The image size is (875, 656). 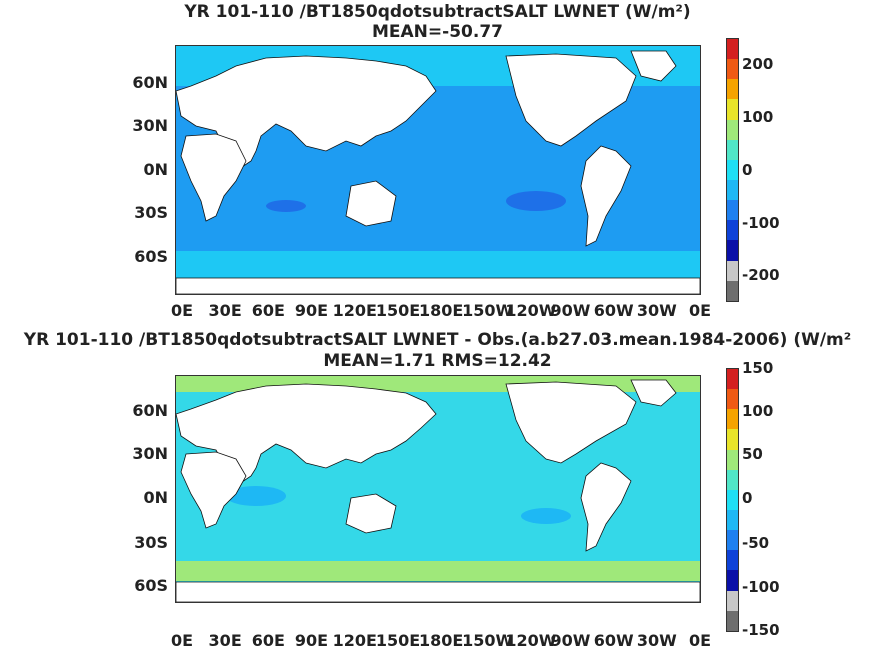 What do you see at coordinates (150, 82) in the screenshot?
I see `map1-lat-label: 60N` at bounding box center [150, 82].